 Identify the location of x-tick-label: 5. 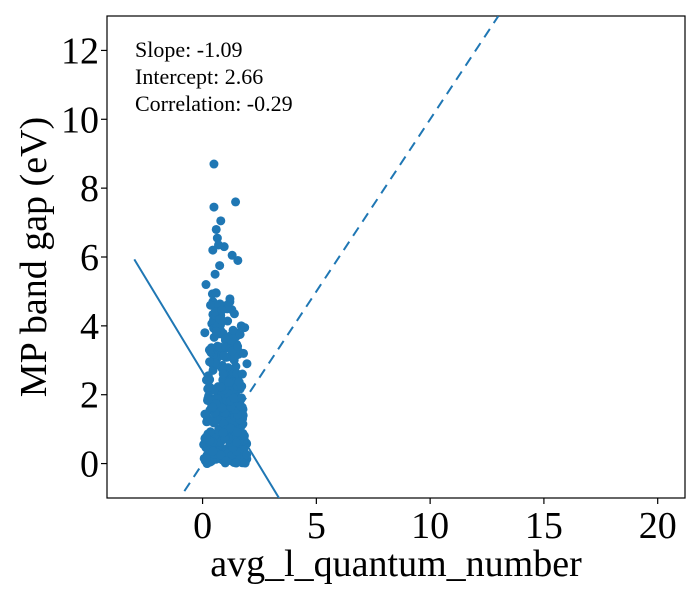
(316, 526).